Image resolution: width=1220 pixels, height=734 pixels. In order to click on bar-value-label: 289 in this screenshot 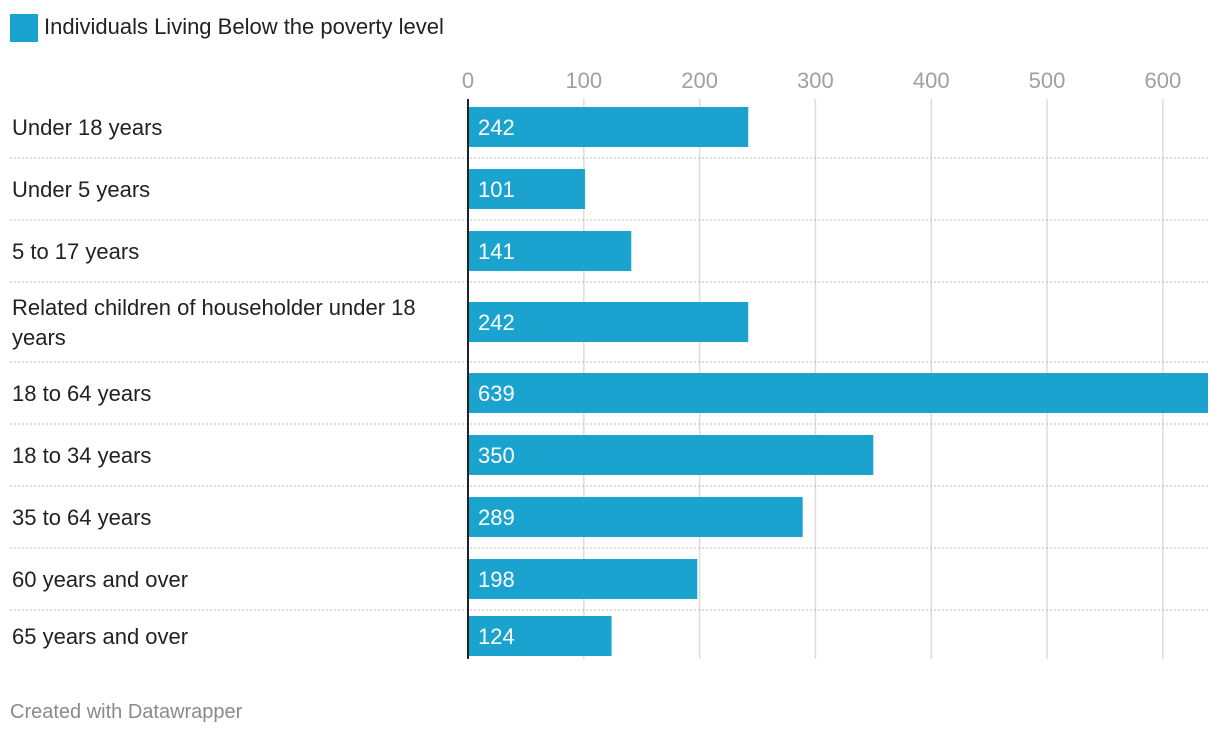, I will do `click(496, 517)`.